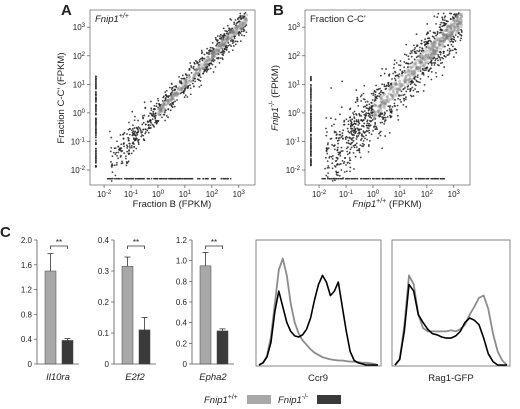 The height and width of the screenshot is (409, 520). What do you see at coordinates (338, 19) in the screenshot?
I see `scatter-b-annotation: Fraction C-C'` at bounding box center [338, 19].